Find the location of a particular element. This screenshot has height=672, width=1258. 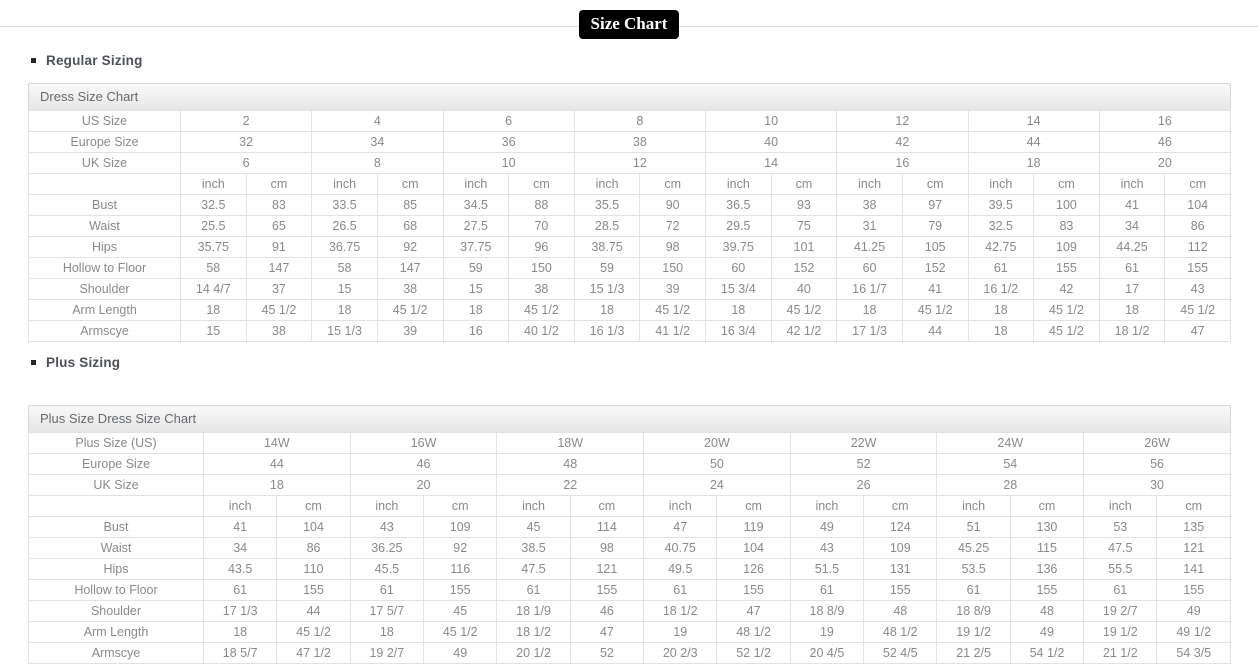

size-value-cell: 20W is located at coordinates (717, 443).